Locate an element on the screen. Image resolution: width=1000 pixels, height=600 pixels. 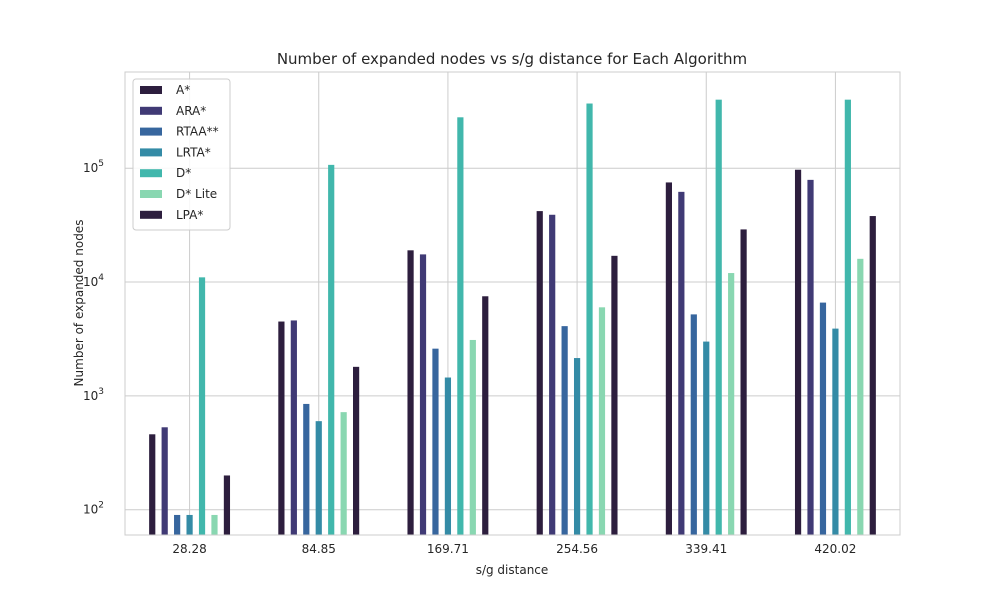
x-tick-labels: 28.28 84.85 169.71 254.56 339.41 420.02 is located at coordinates (514, 549).